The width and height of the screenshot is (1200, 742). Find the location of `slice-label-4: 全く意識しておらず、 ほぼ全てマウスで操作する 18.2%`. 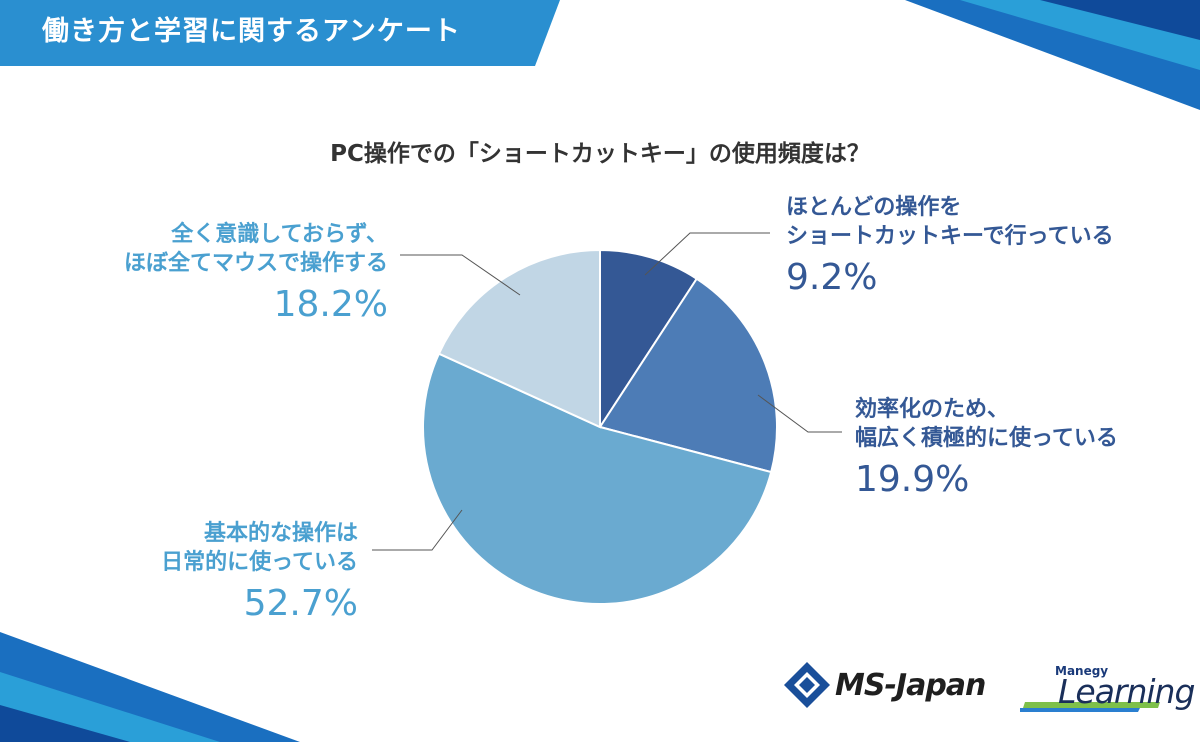

slice-label-4: 全く意識しておらず、 ほぼ全てマウスで操作する 18.2% is located at coordinates (256, 274).